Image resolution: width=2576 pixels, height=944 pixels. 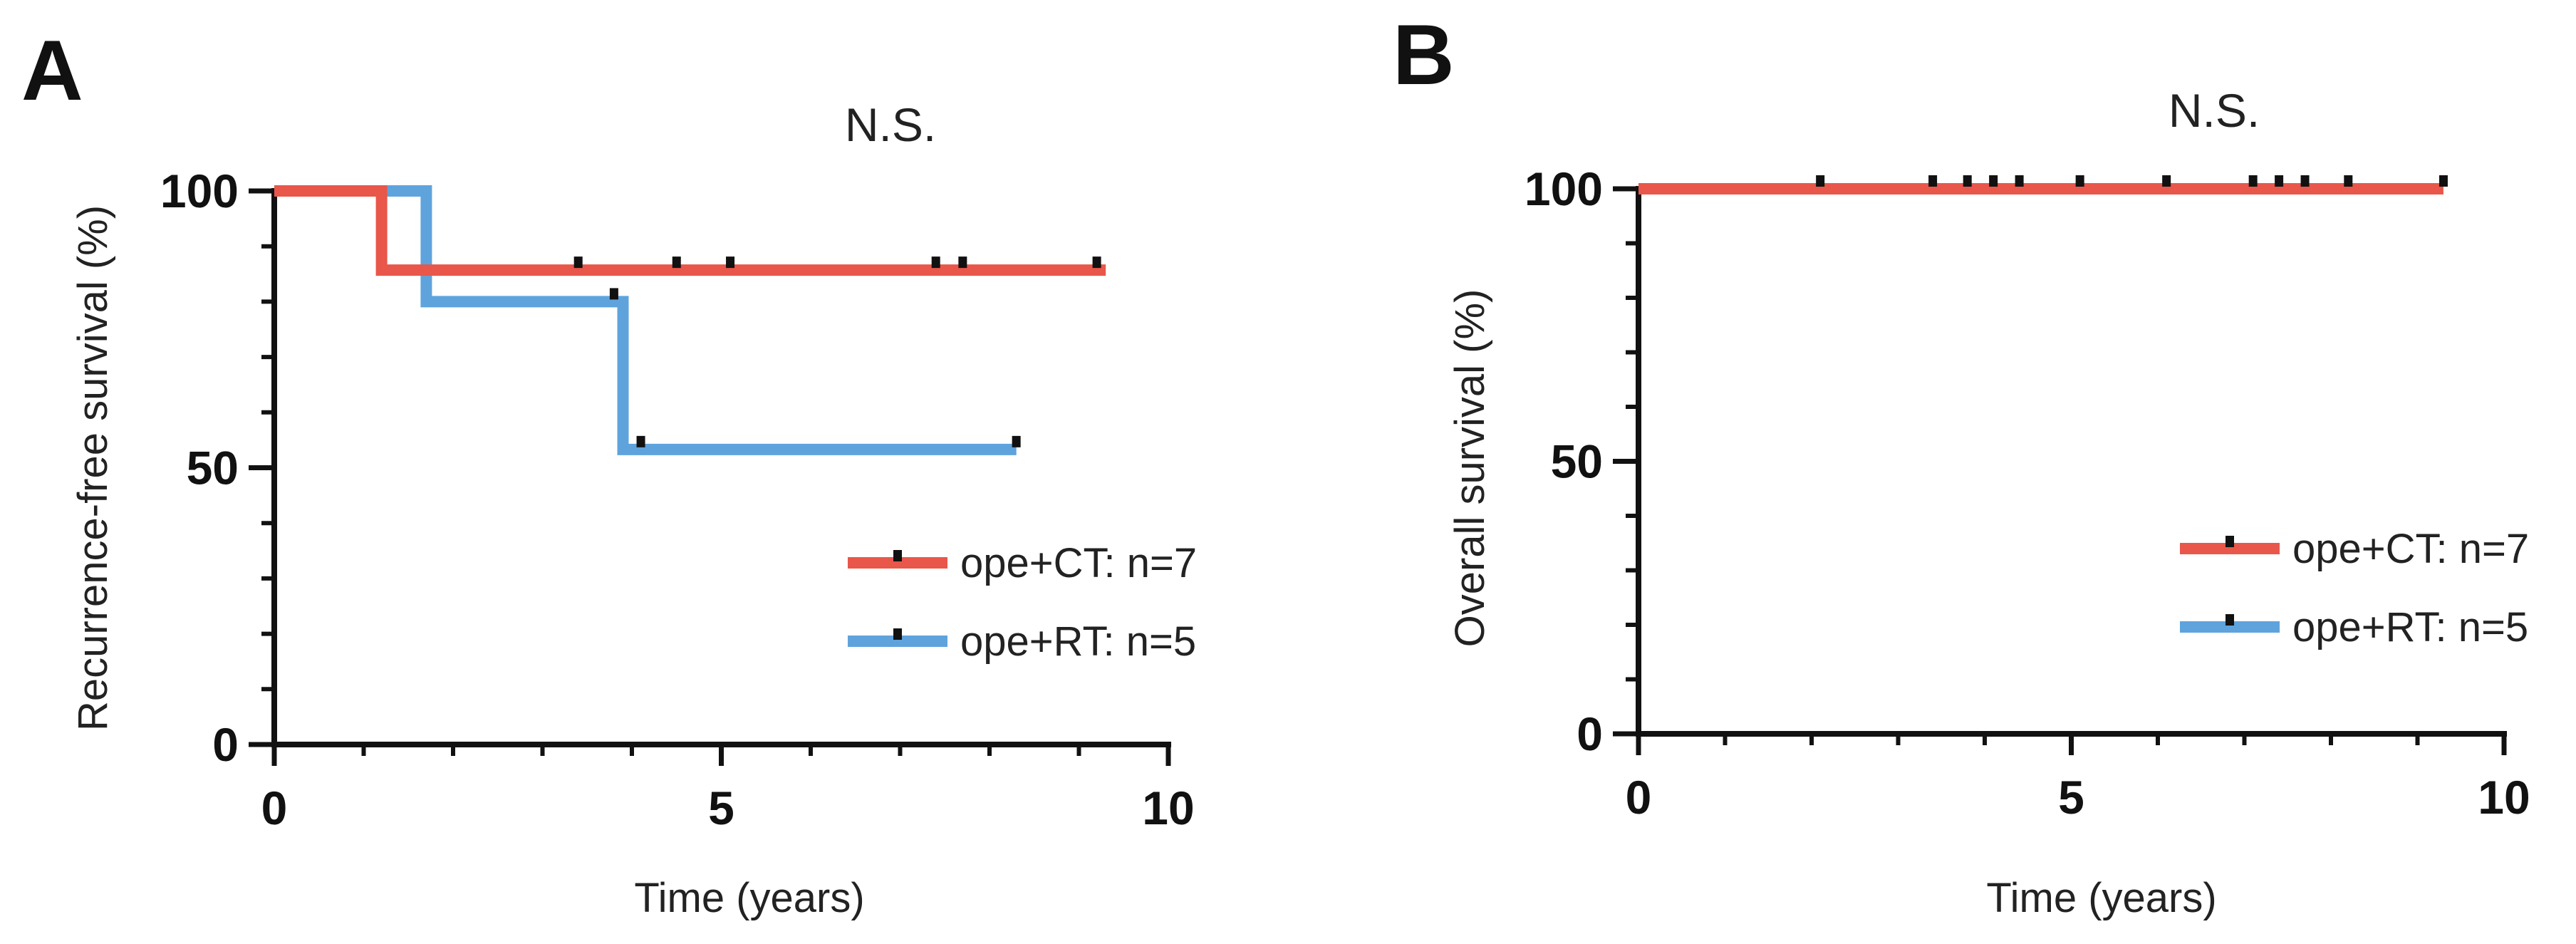 What do you see at coordinates (1078, 563) in the screenshot?
I see `panel-a-legend-label-ope-ct: ope+CT: n=7` at bounding box center [1078, 563].